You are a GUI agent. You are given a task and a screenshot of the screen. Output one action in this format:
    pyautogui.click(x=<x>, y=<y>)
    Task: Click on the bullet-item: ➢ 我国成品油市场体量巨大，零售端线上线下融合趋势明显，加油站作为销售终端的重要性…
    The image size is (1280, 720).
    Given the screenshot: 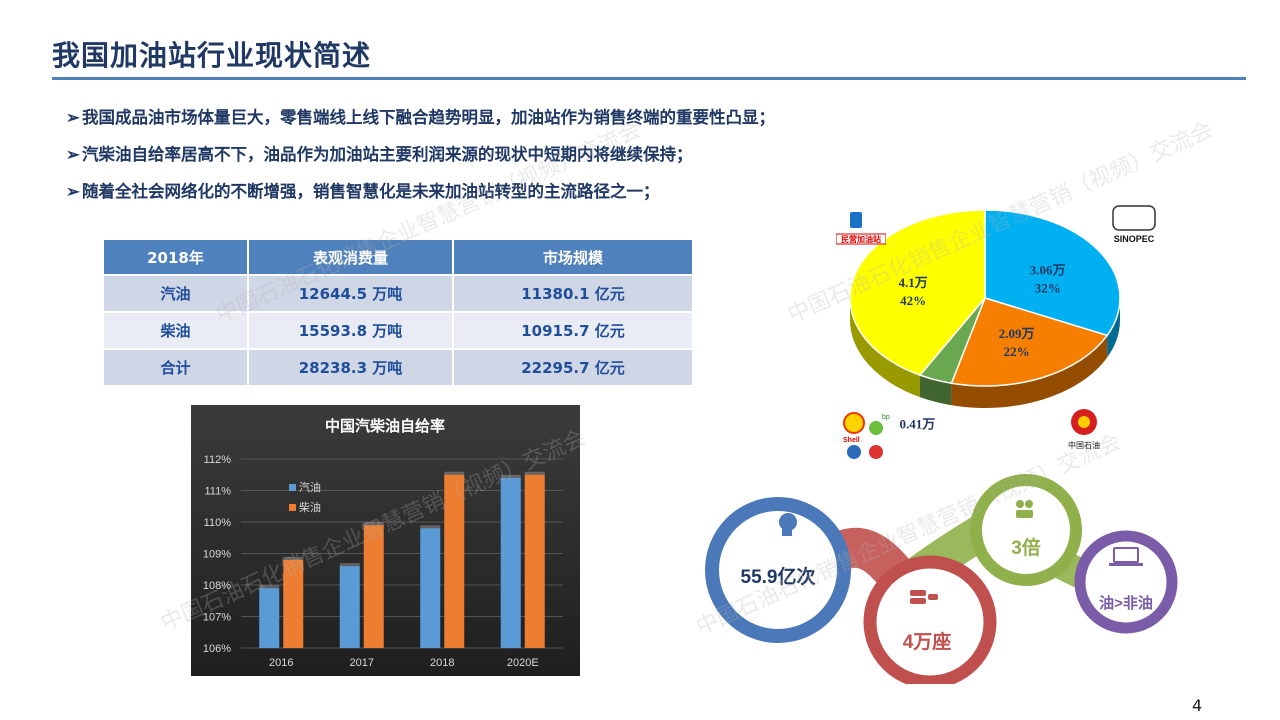 What is the action you would take?
    pyautogui.click(x=420, y=122)
    